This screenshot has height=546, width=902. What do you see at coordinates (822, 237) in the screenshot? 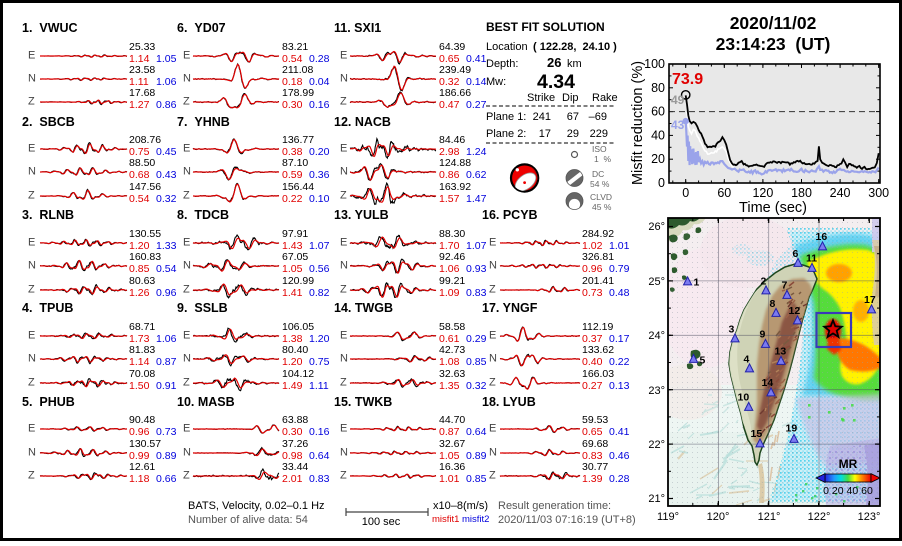
I see `svg-text: 16` at bounding box center [822, 237].